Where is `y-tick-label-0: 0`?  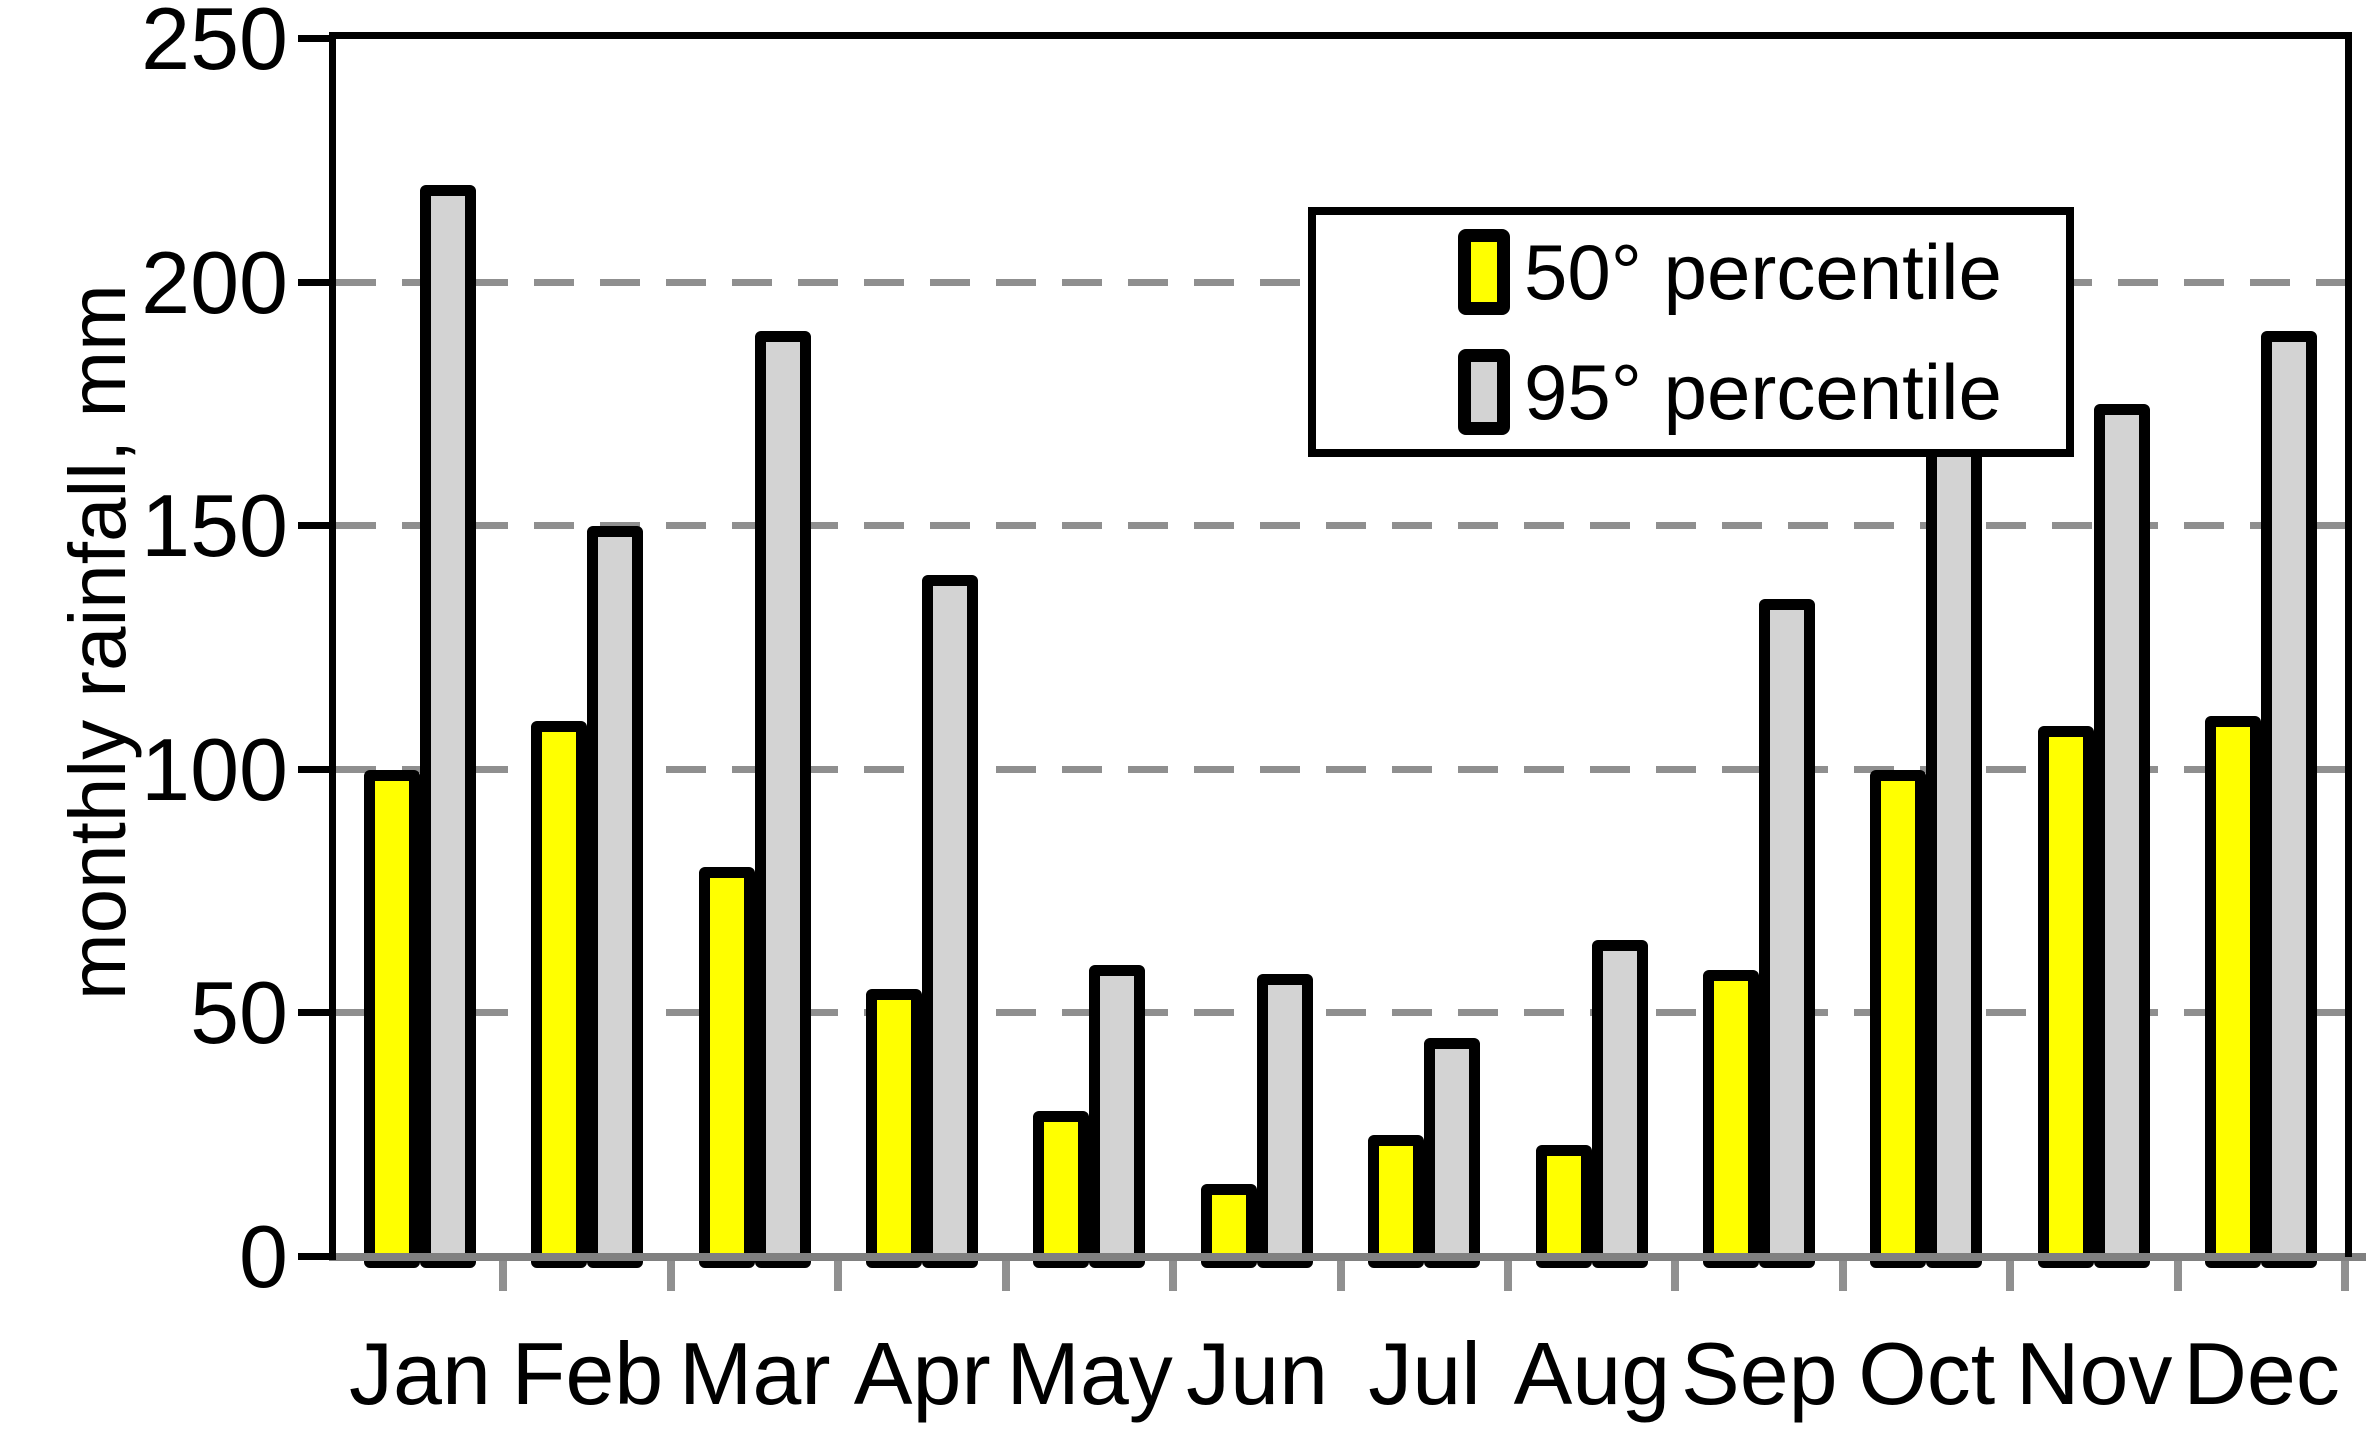
y-tick-label-0: 0 is located at coordinates (263, 1256).